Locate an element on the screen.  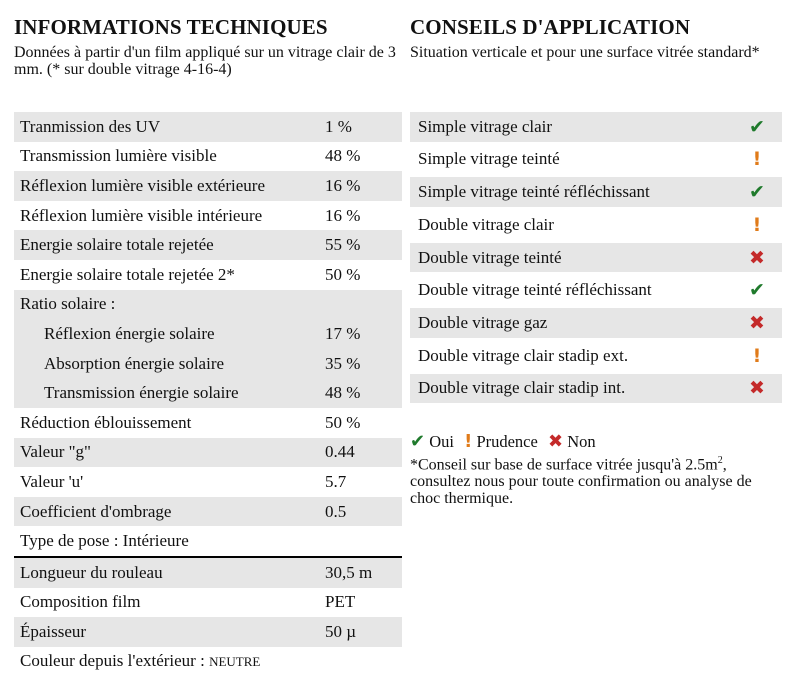
table-row: Simple vitrage clair ✔ is located at coordinates (596, 127).